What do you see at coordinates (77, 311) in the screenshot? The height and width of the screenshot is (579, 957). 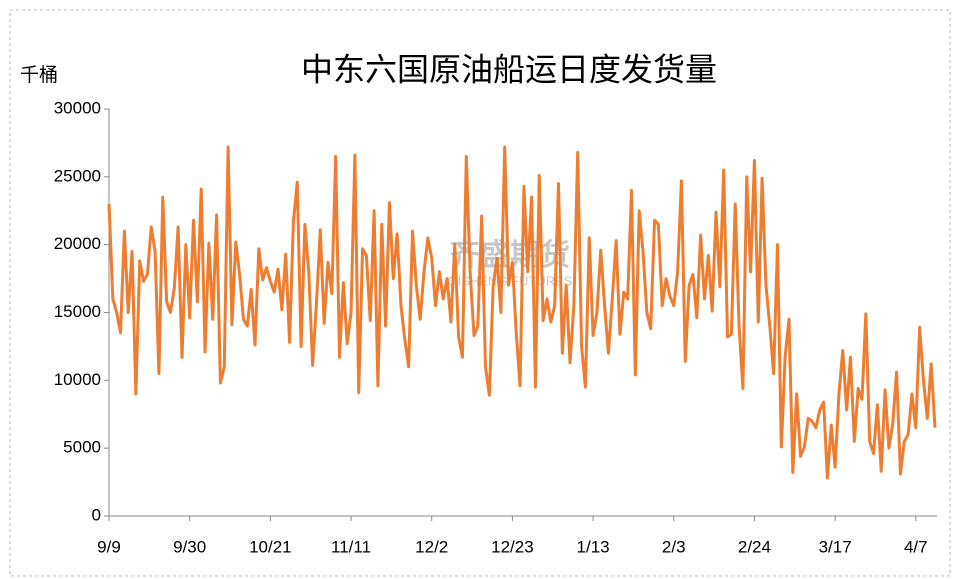 I see `y-tick-label: 15000` at bounding box center [77, 311].